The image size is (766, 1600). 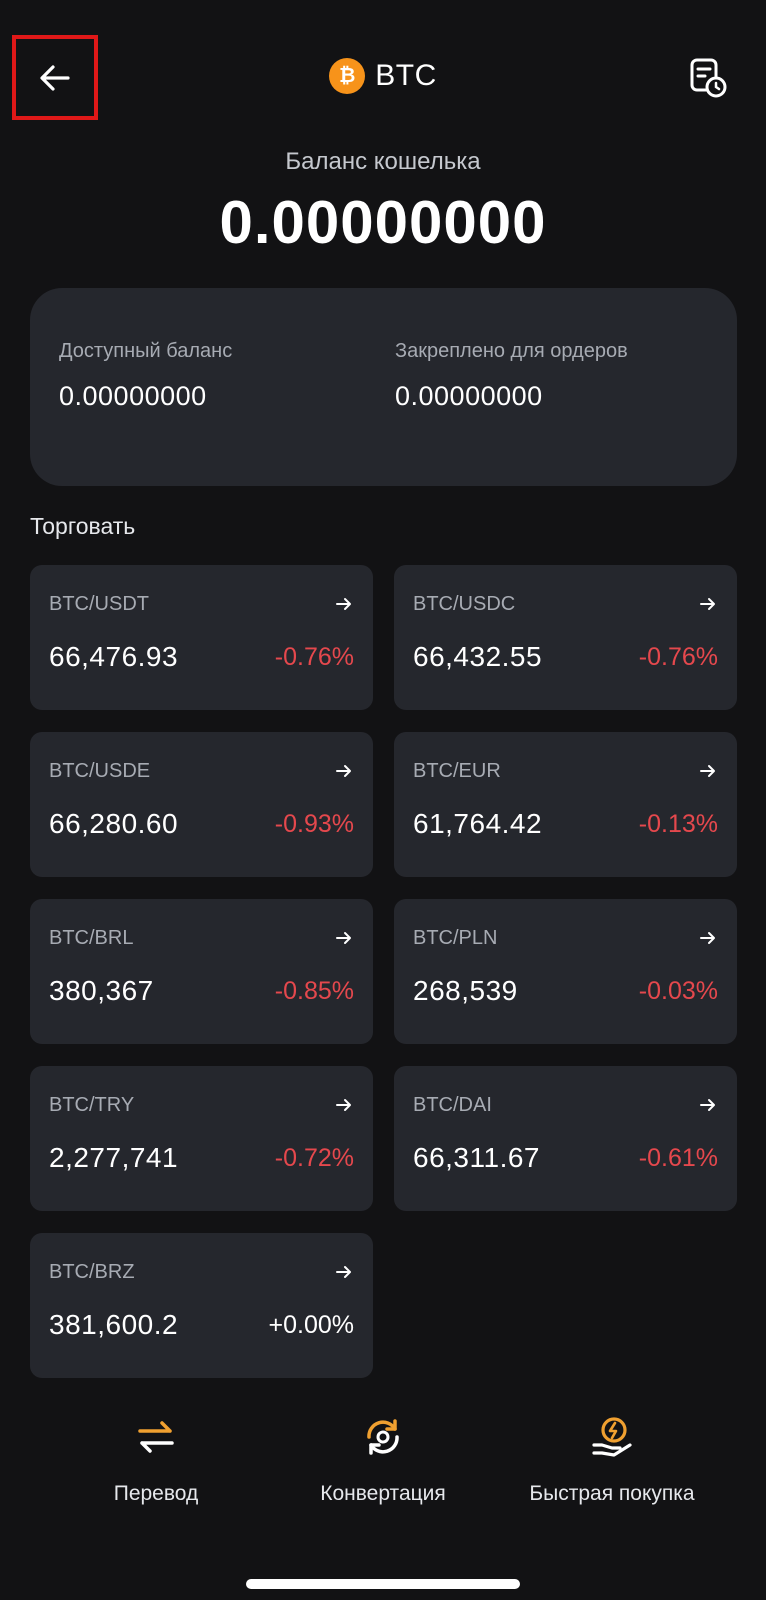 I want to click on bottom-action-bar: Перевод Конвертация Быстрая покупка, so click(x=383, y=1465).